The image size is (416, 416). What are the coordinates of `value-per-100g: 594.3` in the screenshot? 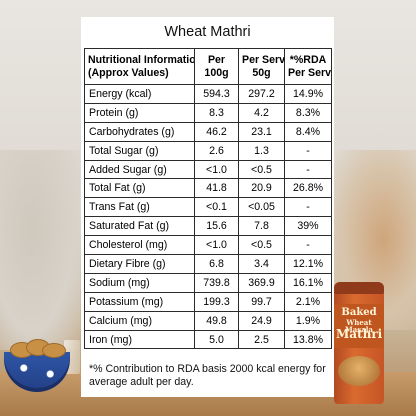 It's located at (216, 94).